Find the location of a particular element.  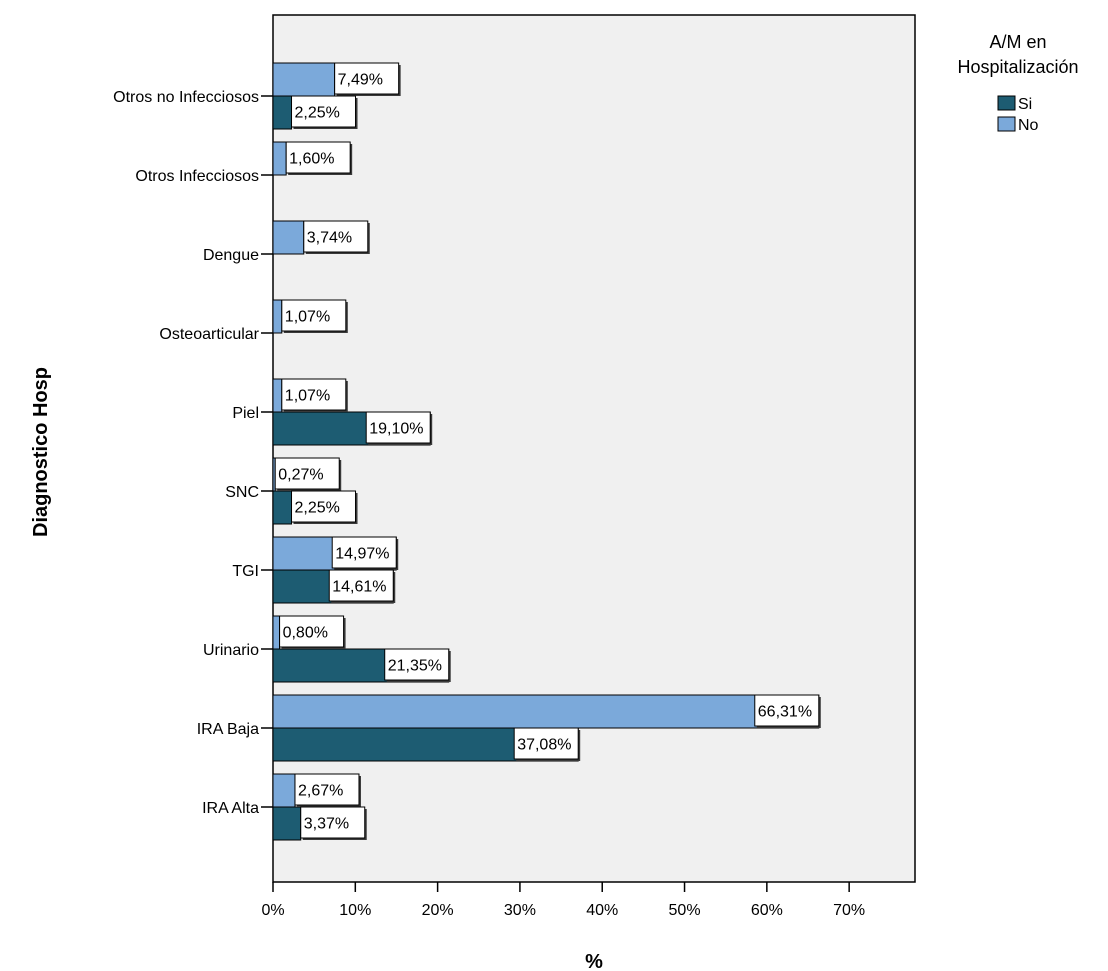

data-label-text: 3,37% is located at coordinates (326, 824).